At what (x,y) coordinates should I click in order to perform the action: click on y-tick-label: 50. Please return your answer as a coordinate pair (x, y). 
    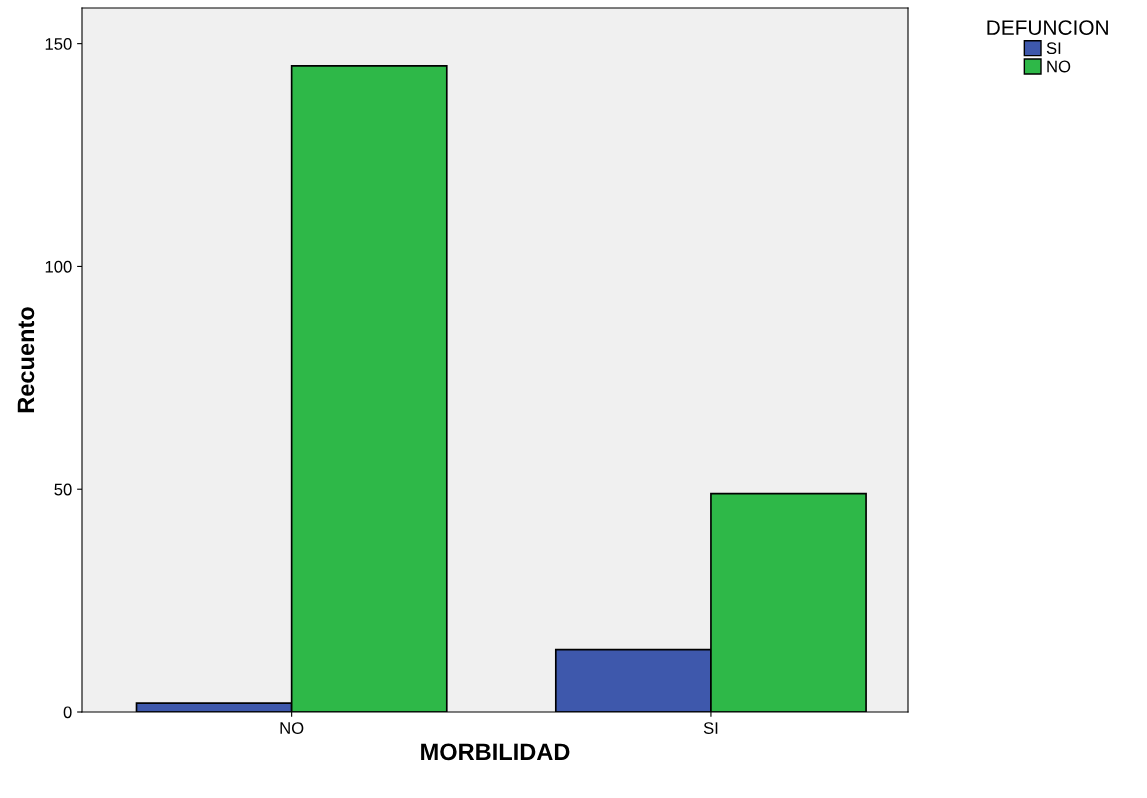
    Looking at the image, I should click on (63, 489).